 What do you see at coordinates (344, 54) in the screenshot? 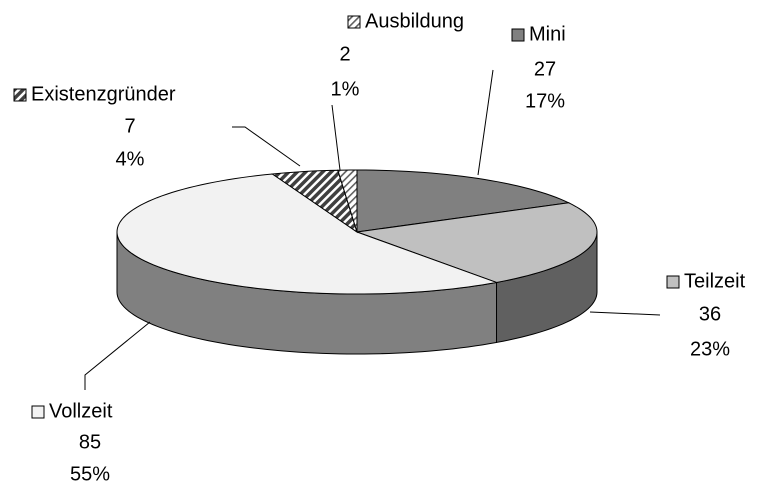
I see `value-label: 2` at bounding box center [344, 54].